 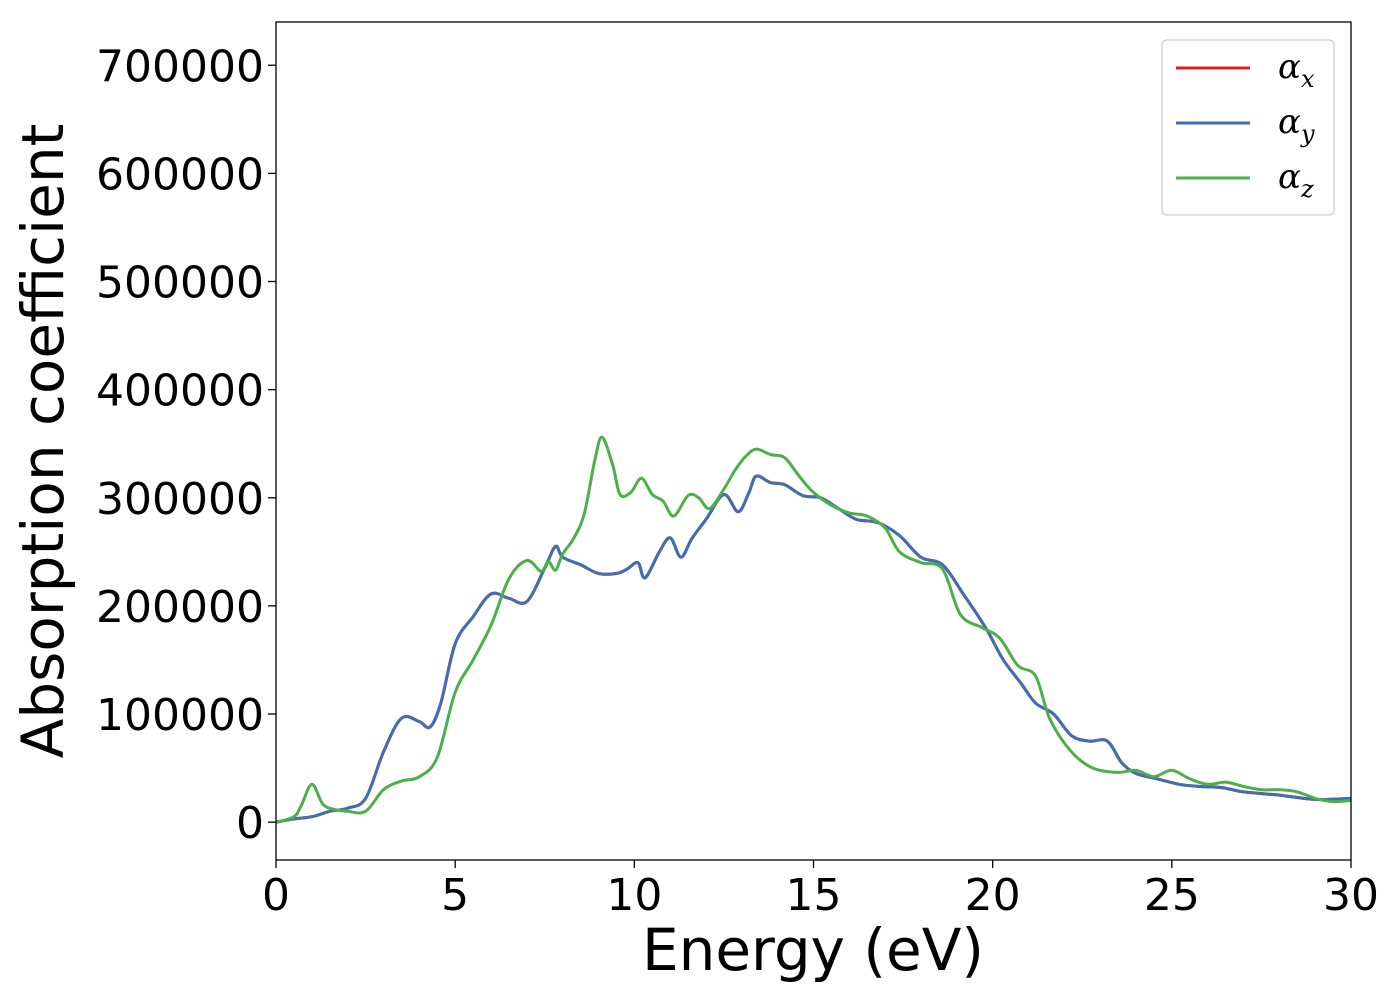 What do you see at coordinates (1351, 895) in the screenshot?
I see `x-tick-label: 30` at bounding box center [1351, 895].